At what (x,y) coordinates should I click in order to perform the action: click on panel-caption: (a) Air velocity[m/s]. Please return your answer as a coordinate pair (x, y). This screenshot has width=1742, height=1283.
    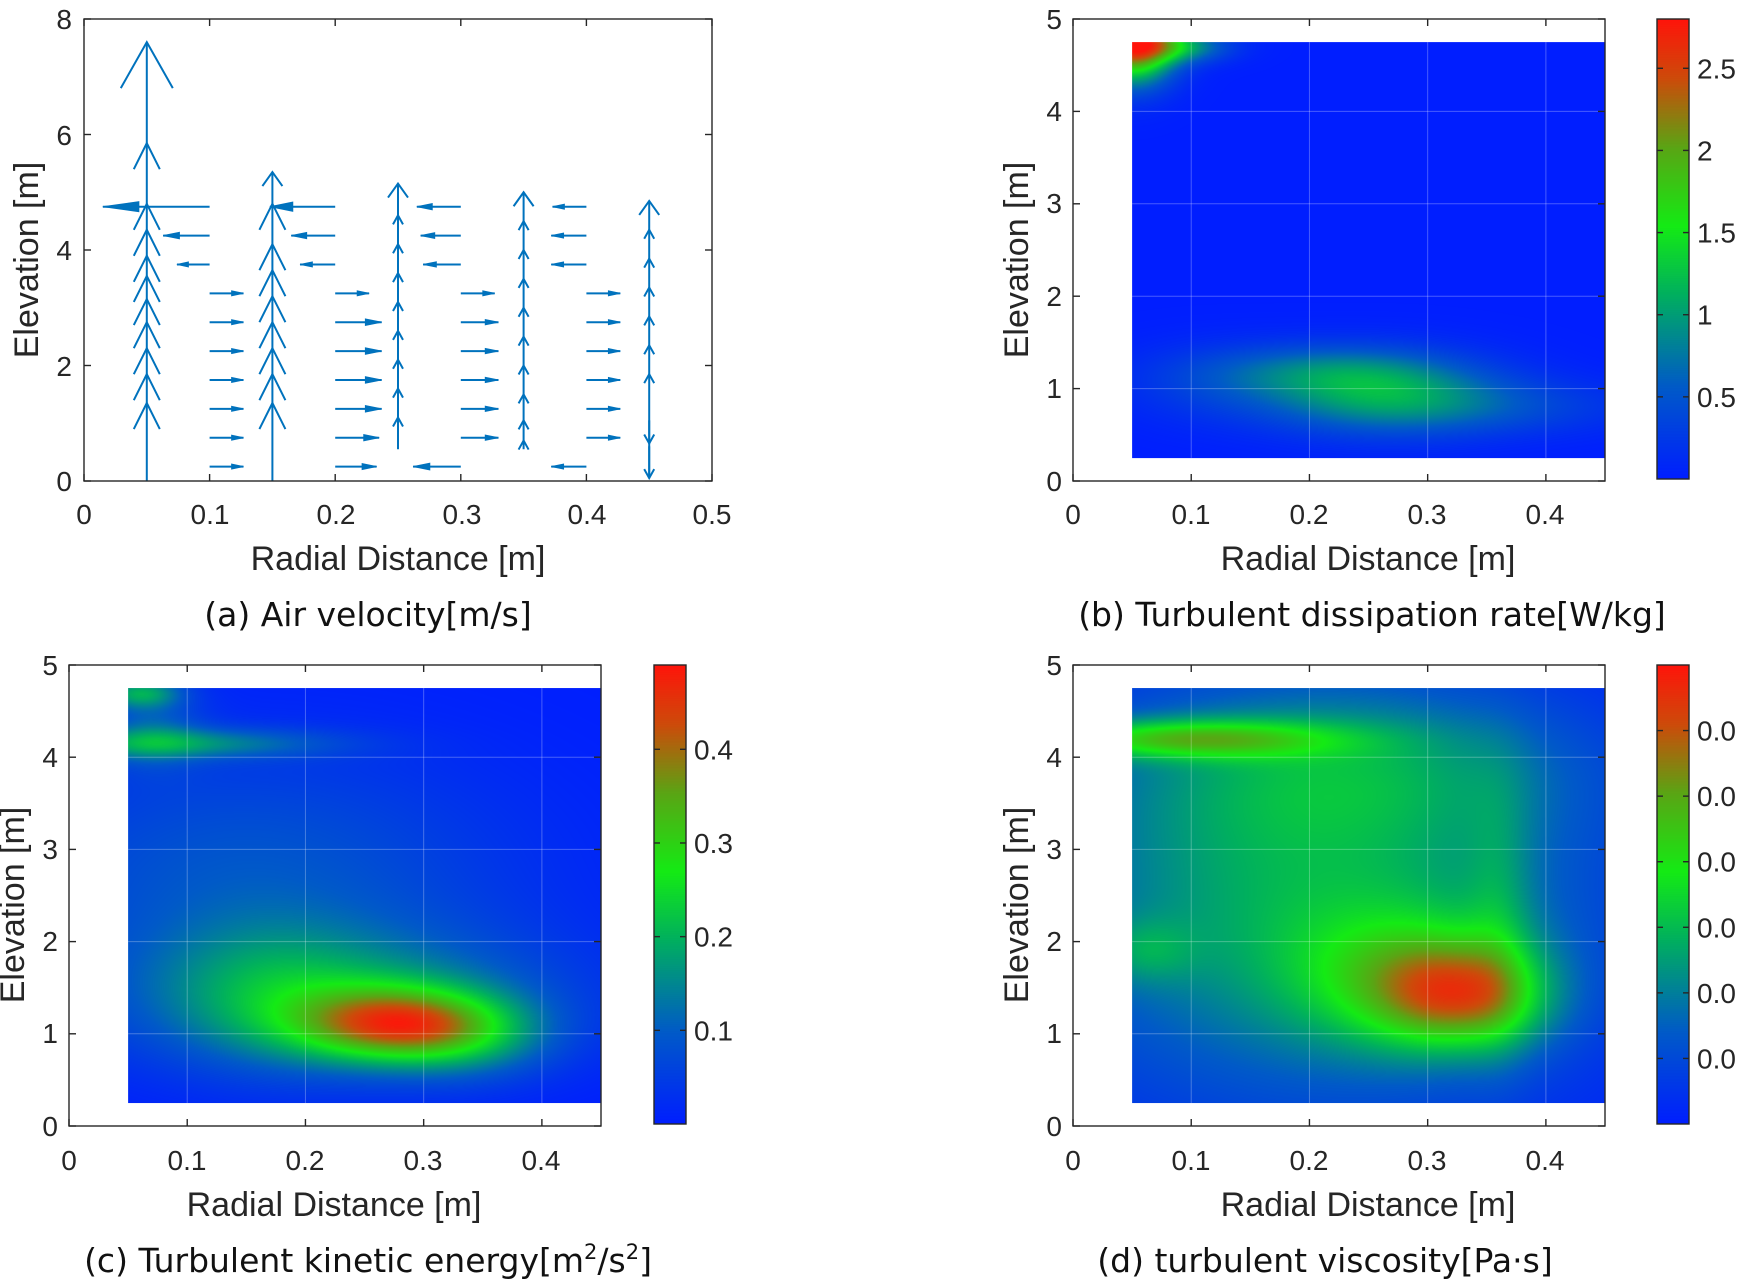
    Looking at the image, I should click on (367, 614).